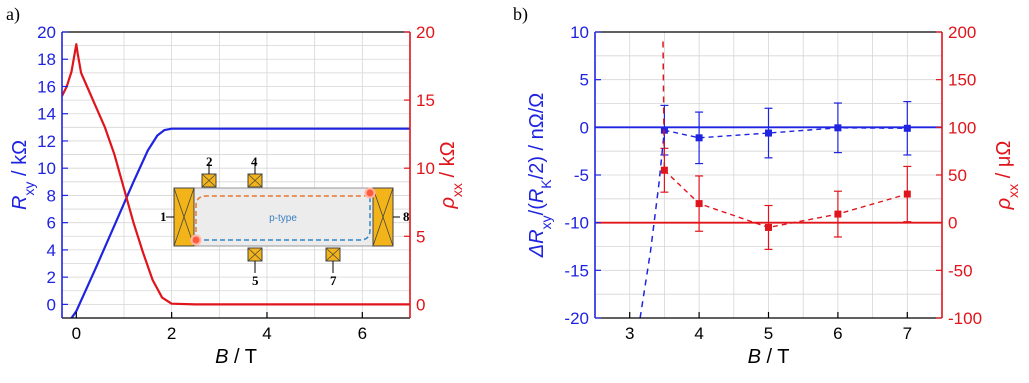 This screenshot has width=1029, height=383. What do you see at coordinates (540, 176) in the screenshot?
I see `y-axis-left-label: ΔRxy/(RK/2) / nΩ/Ω` at bounding box center [540, 176].